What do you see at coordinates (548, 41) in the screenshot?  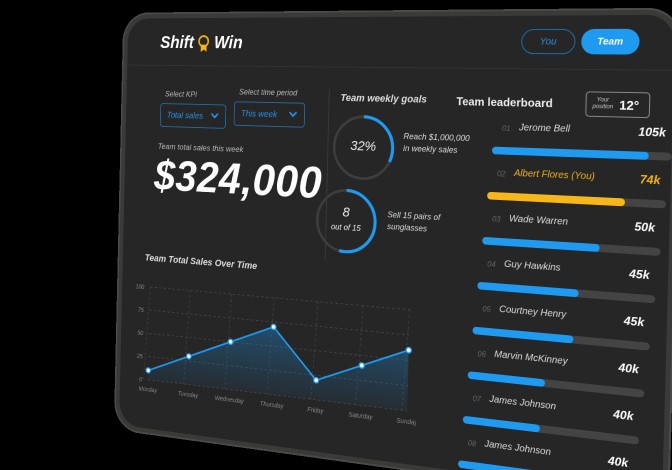 I see `toggle-you-button: You` at bounding box center [548, 41].